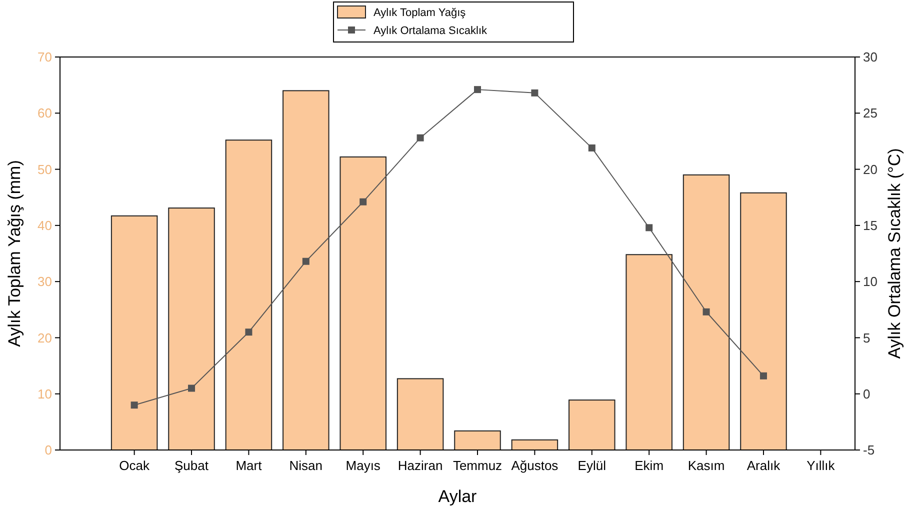 The image size is (915, 514). I want to click on x-tick-label: Kasım, so click(706, 465).